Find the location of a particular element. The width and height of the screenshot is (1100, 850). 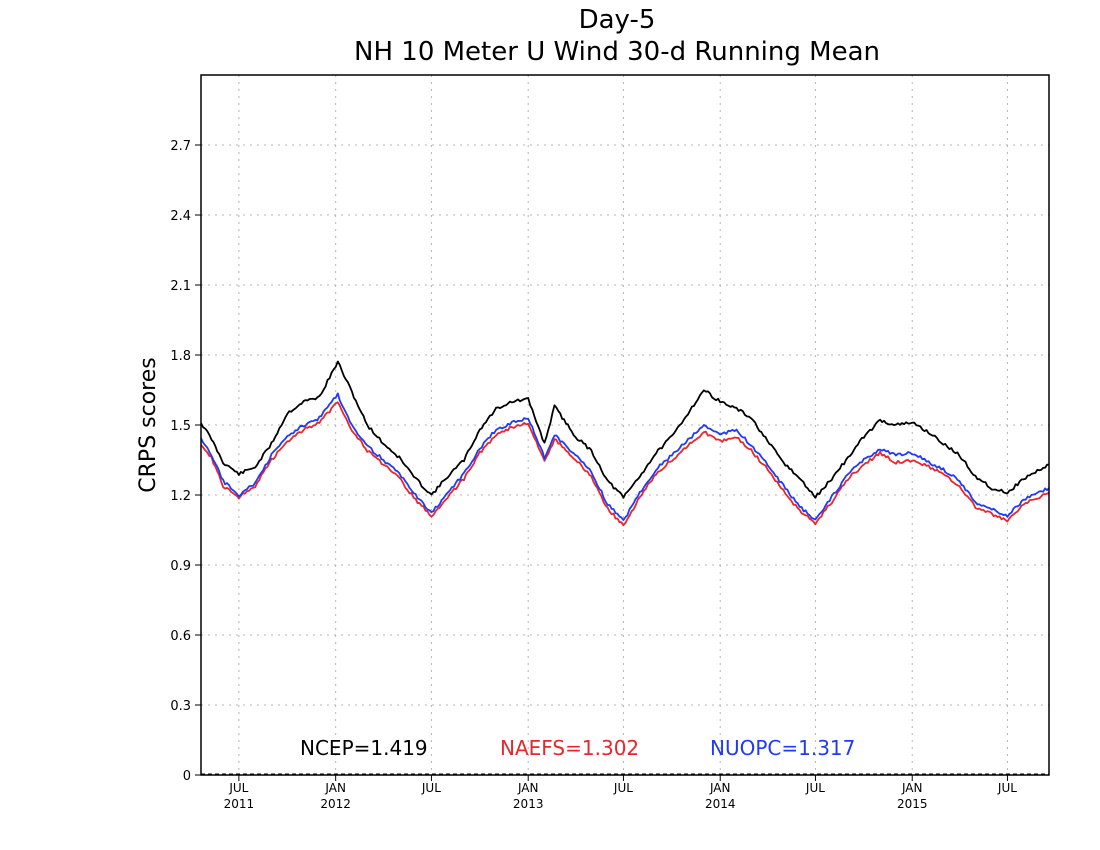

legend: NCEP=1.419 NAEFS=1.302 NUOPC=1.317 is located at coordinates (577, 748).